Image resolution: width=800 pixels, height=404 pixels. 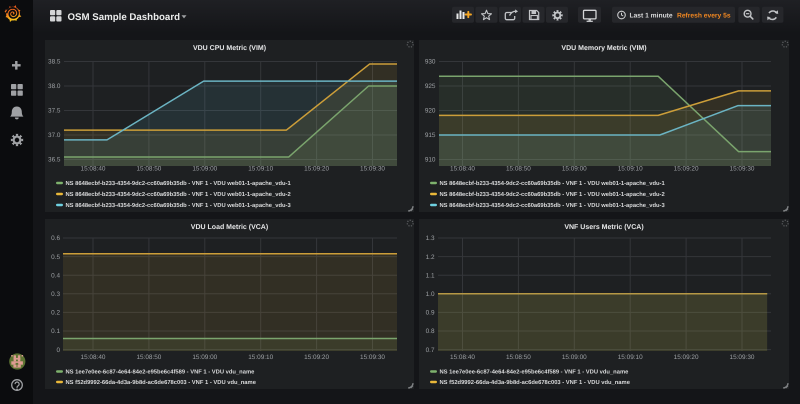 I want to click on svg-text: VDU Load Metric (VCA), so click(x=229, y=227).